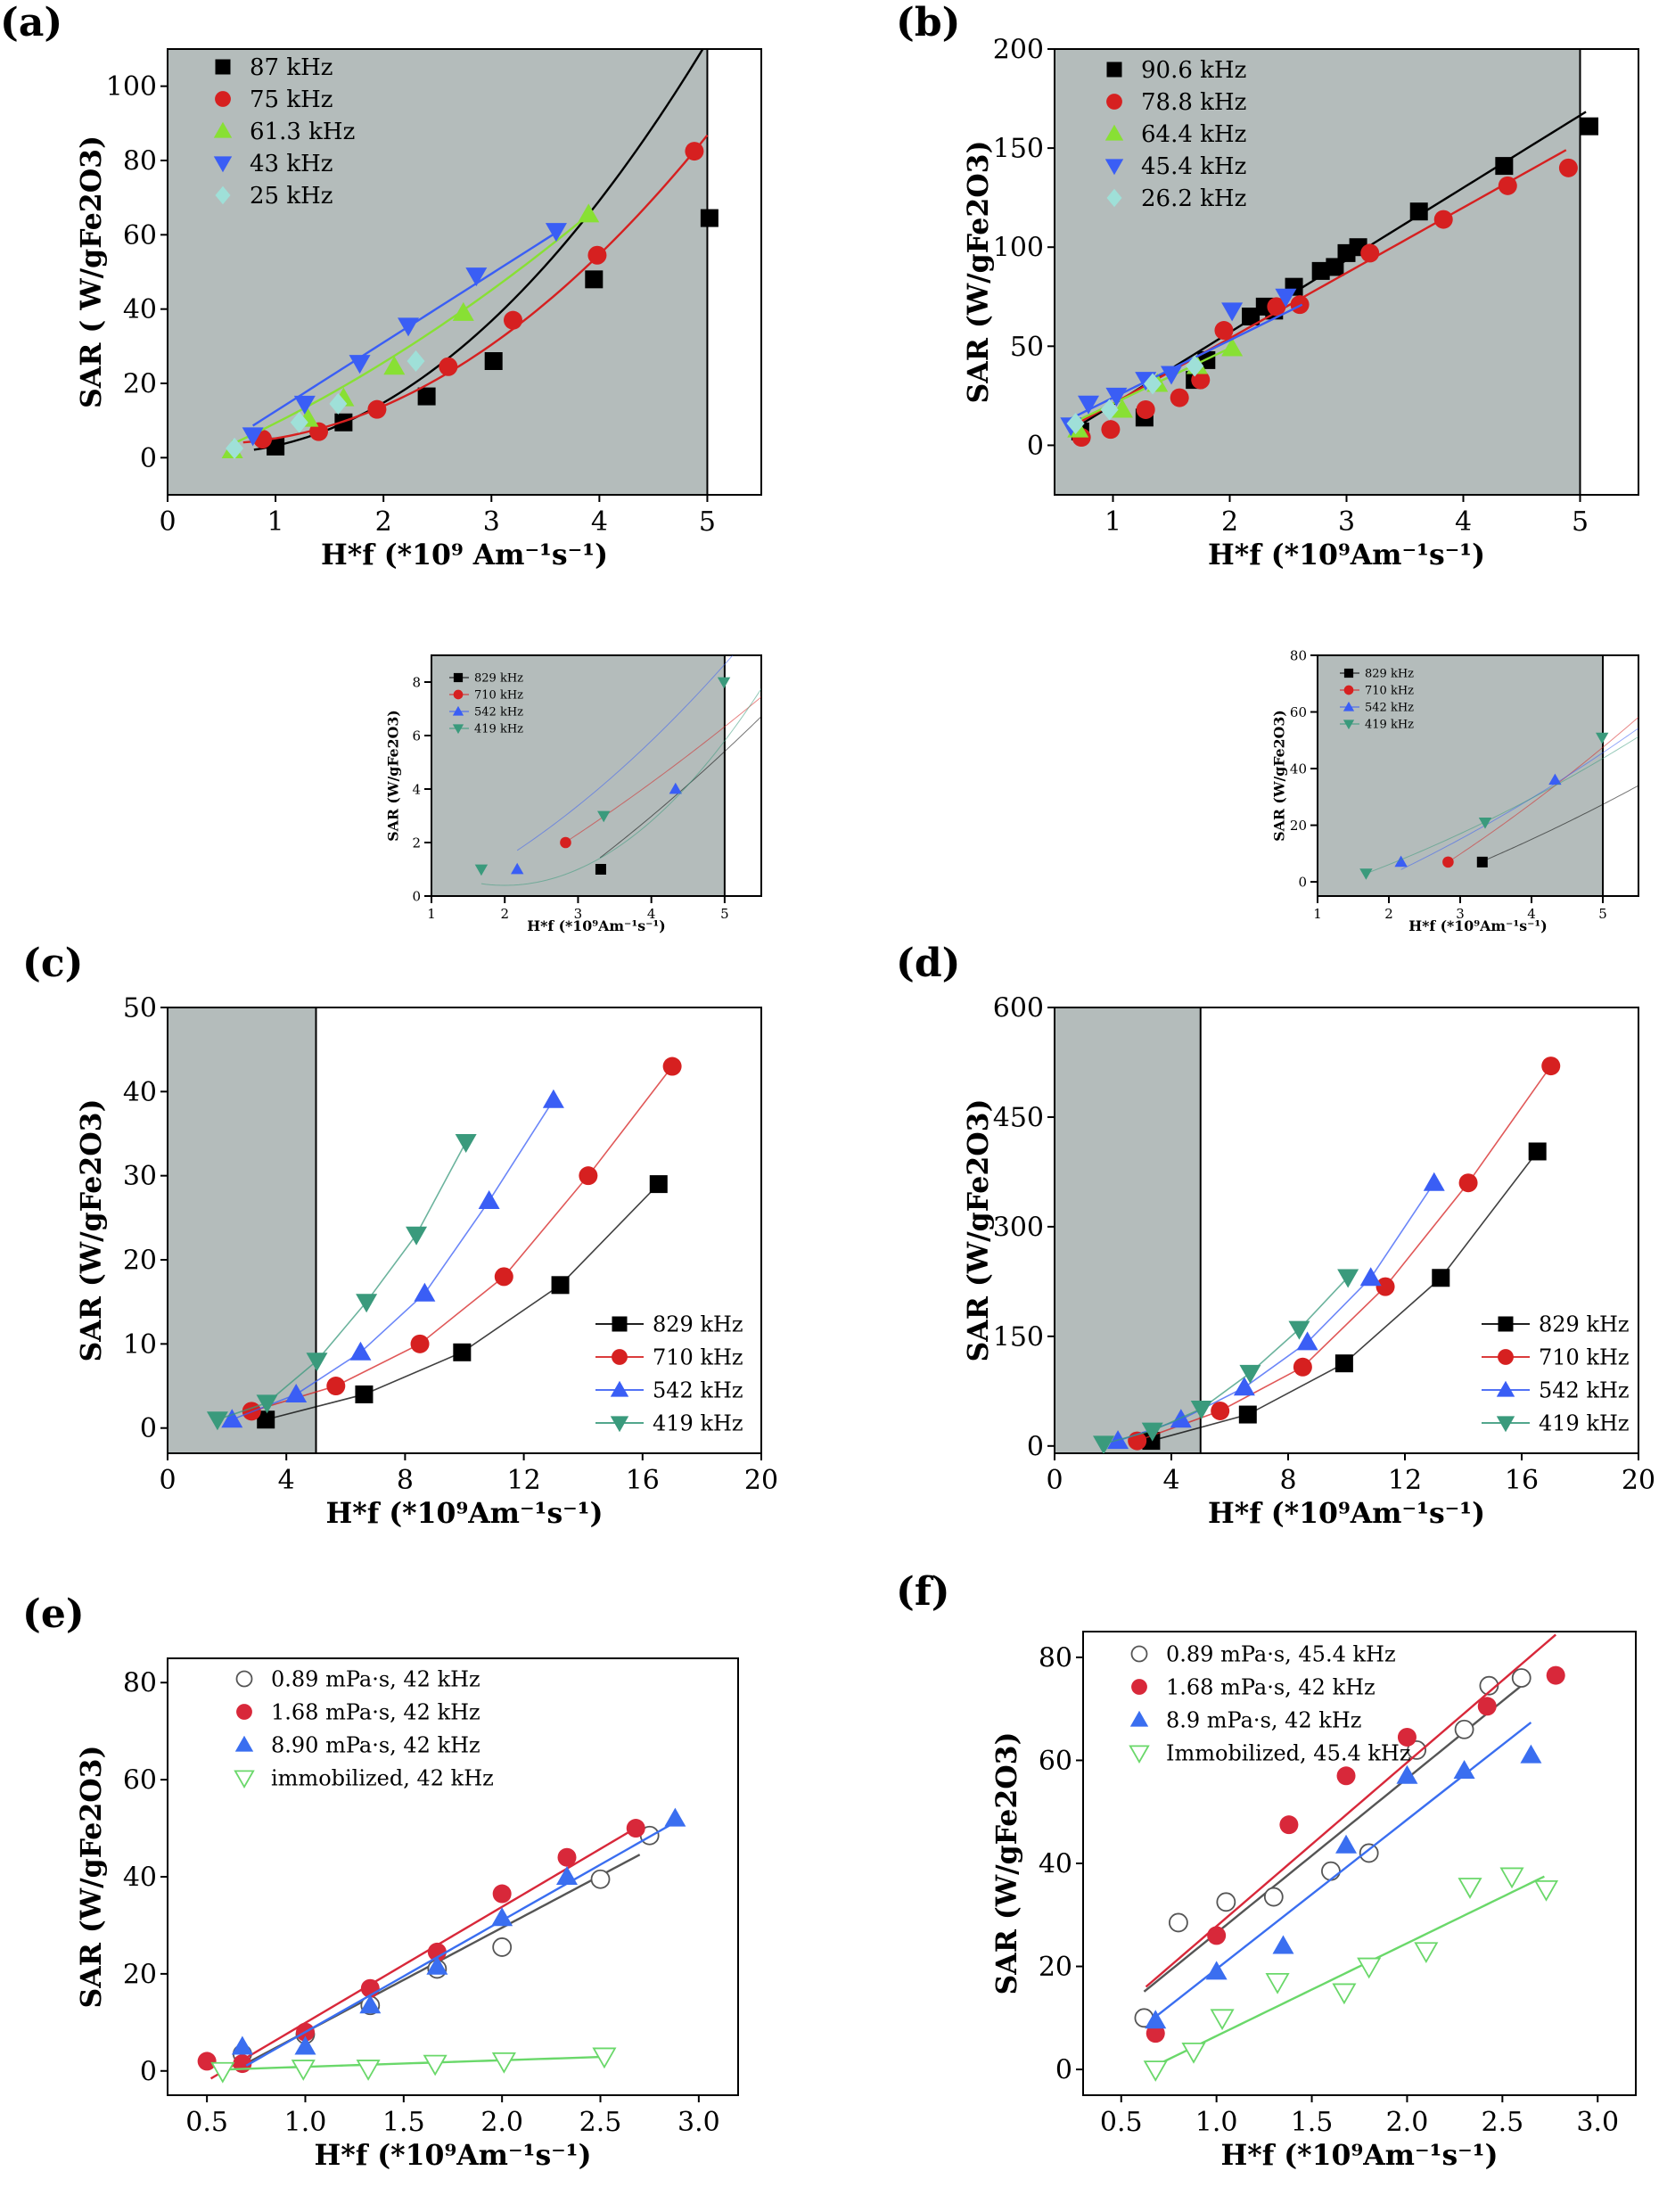 The width and height of the screenshot is (1667, 2212). I want to click on legend-label: 87 kHz, so click(292, 67).